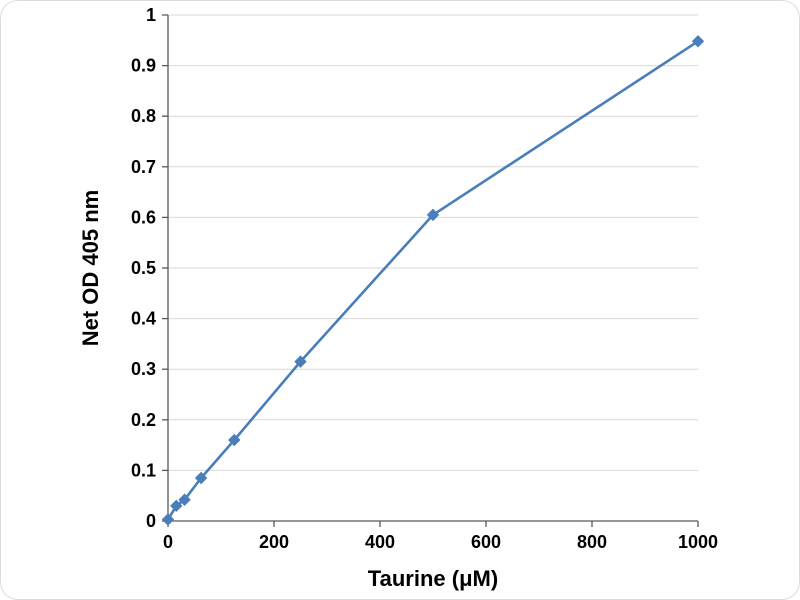 Image resolution: width=800 pixels, height=600 pixels. Describe the element at coordinates (143, 268) in the screenshot. I see `y-tick-label: 0.5` at that location.